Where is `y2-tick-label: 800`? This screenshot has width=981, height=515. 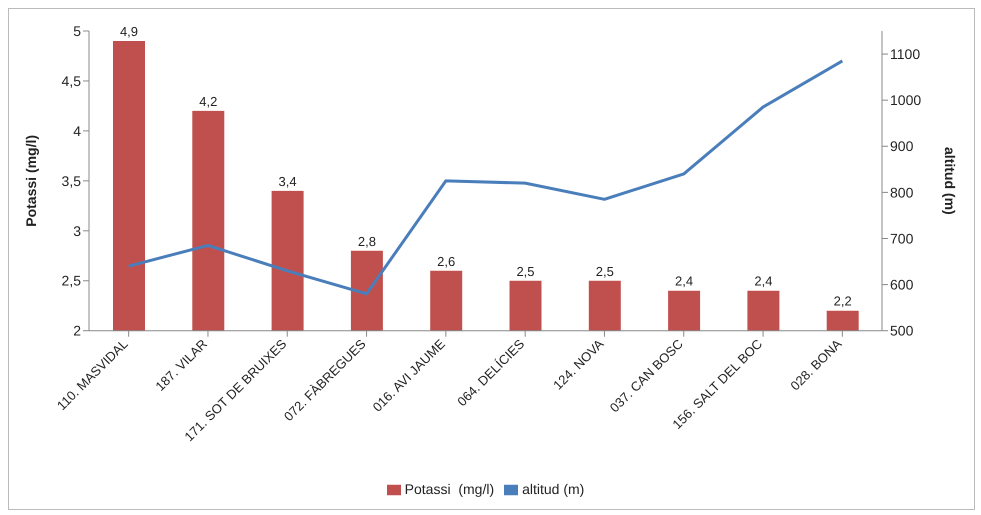 y2-tick-label: 800 is located at coordinates (902, 192).